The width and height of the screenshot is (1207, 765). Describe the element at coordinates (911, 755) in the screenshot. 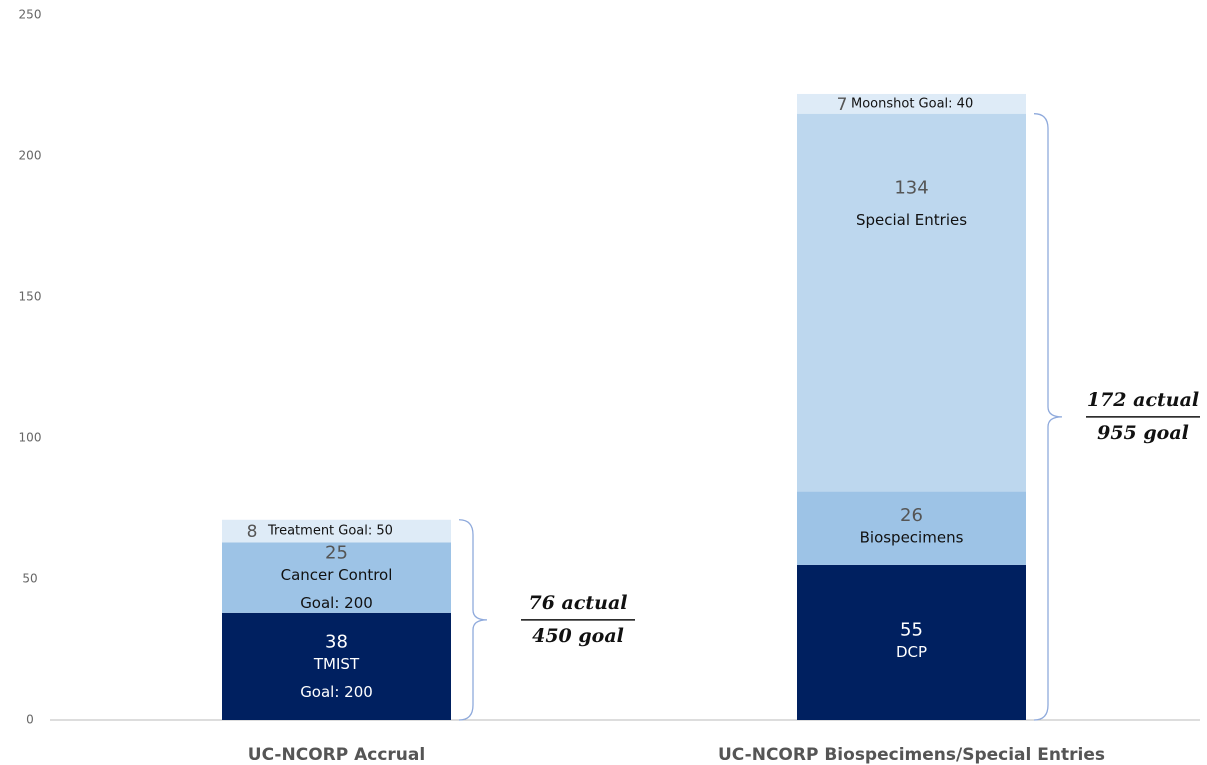

I see `x-tick-label: UC-NCORP Biospecimens/Special Entries` at that location.